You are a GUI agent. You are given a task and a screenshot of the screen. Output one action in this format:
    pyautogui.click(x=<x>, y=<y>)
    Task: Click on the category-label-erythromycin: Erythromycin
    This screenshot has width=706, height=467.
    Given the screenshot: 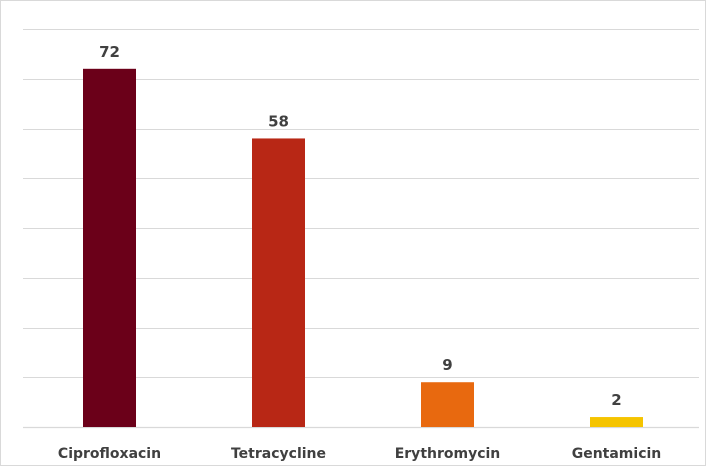 What is the action you would take?
    pyautogui.click(x=448, y=454)
    